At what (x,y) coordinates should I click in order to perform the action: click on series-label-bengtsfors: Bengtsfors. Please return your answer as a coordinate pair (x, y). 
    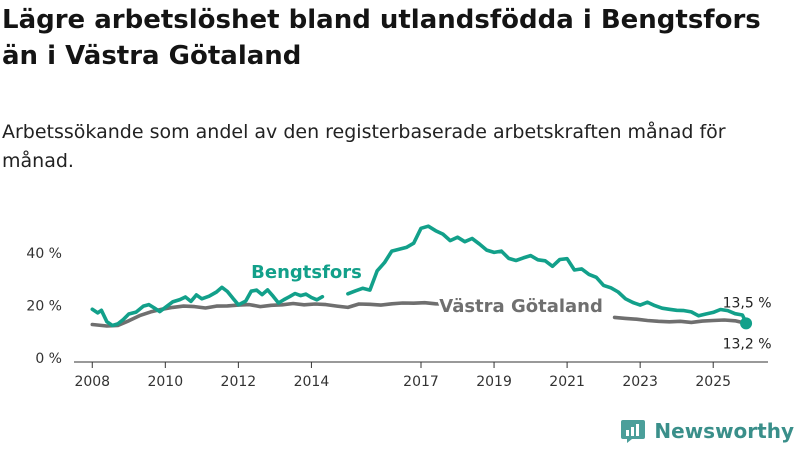
    Looking at the image, I should click on (306, 272).